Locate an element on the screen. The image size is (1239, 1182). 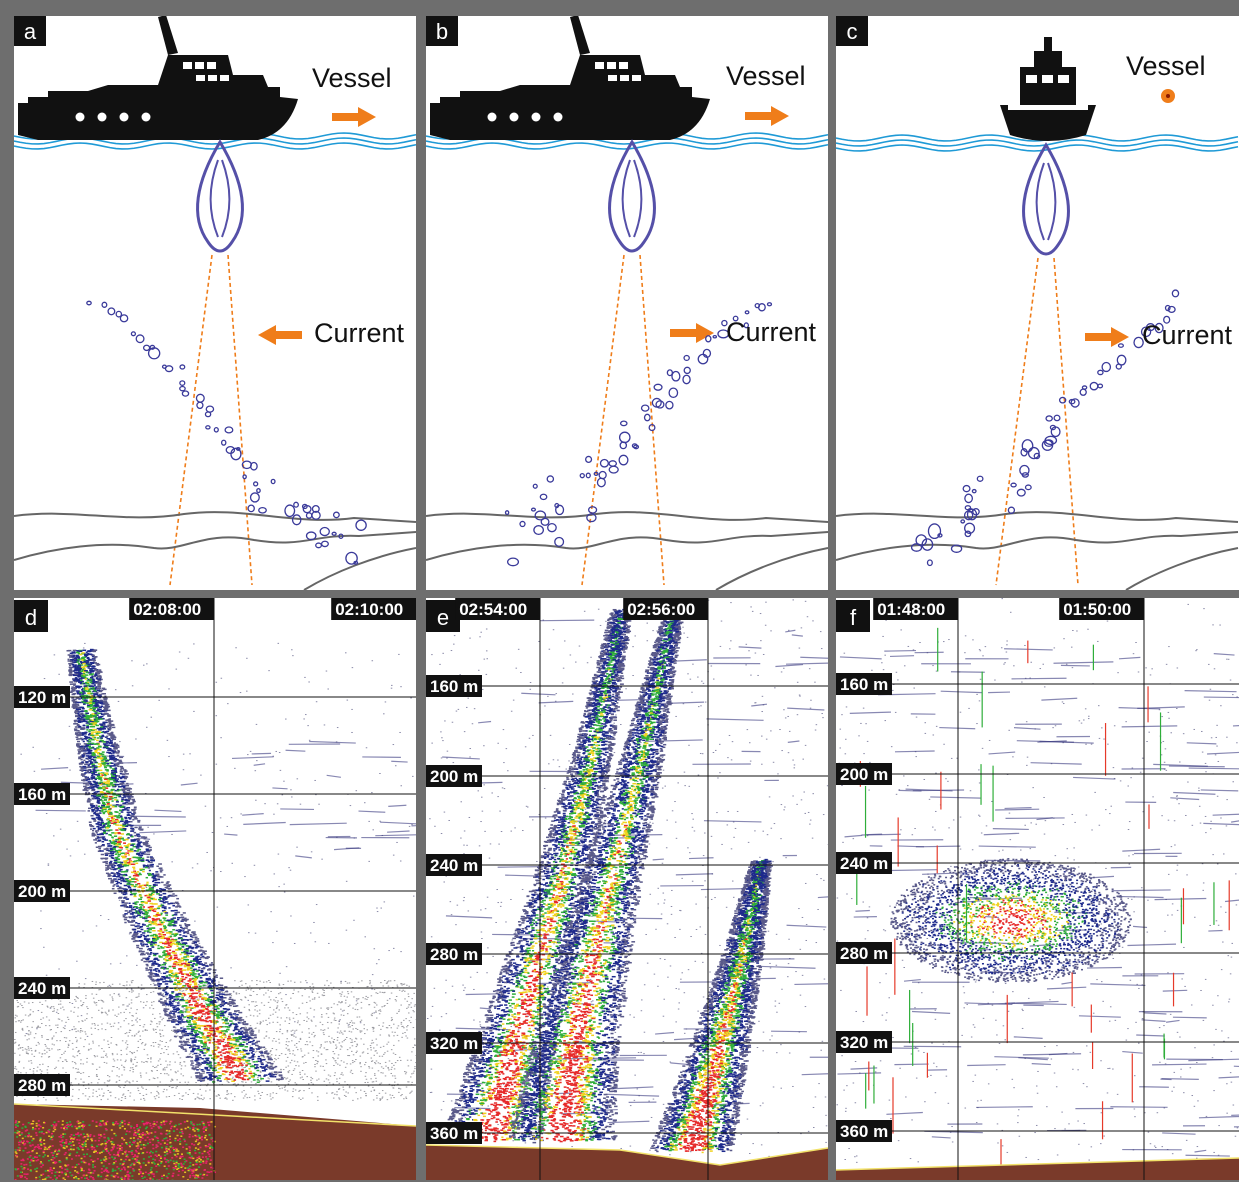
depth-tag-f-5: 360 m is located at coordinates (864, 1131).